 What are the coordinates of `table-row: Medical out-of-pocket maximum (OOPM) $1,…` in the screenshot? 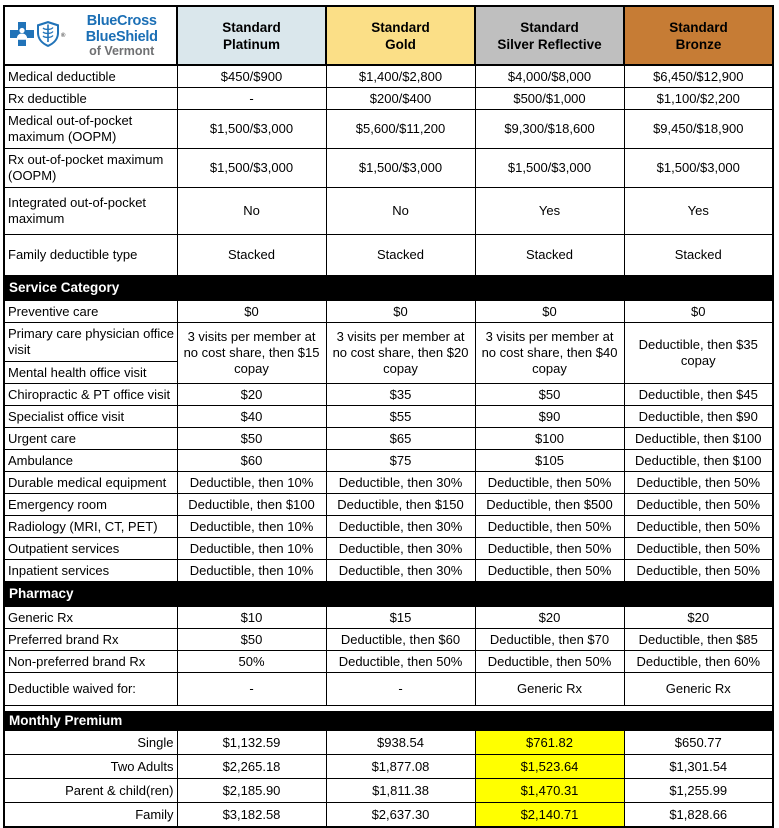 It's located at (388, 129).